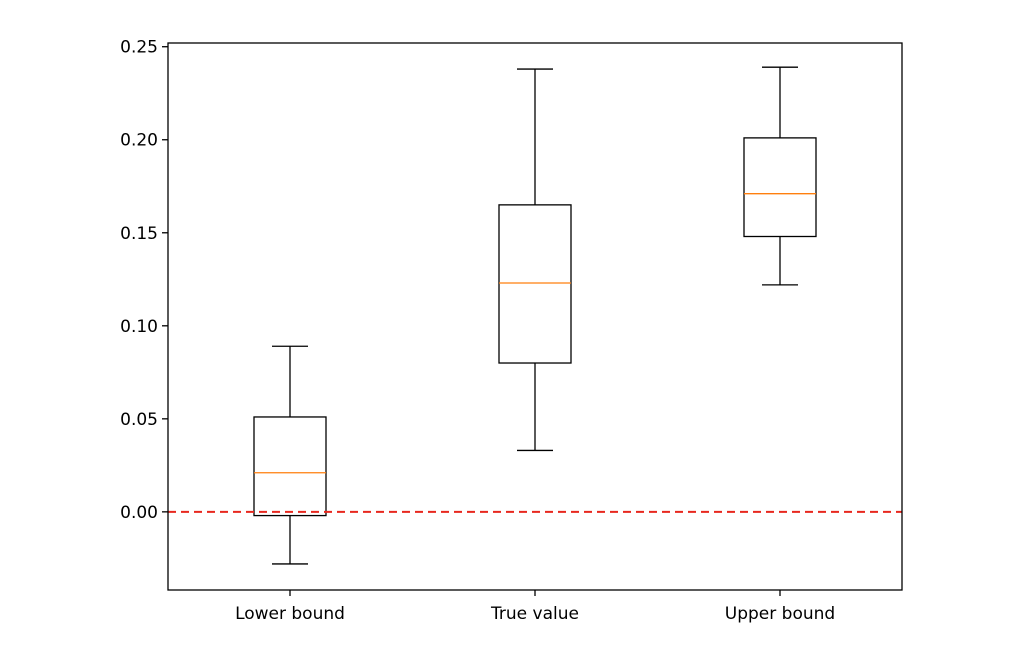 The image size is (1024, 655). Describe the element at coordinates (780, 614) in the screenshot. I see `x-tick-label: Upper bound` at that location.